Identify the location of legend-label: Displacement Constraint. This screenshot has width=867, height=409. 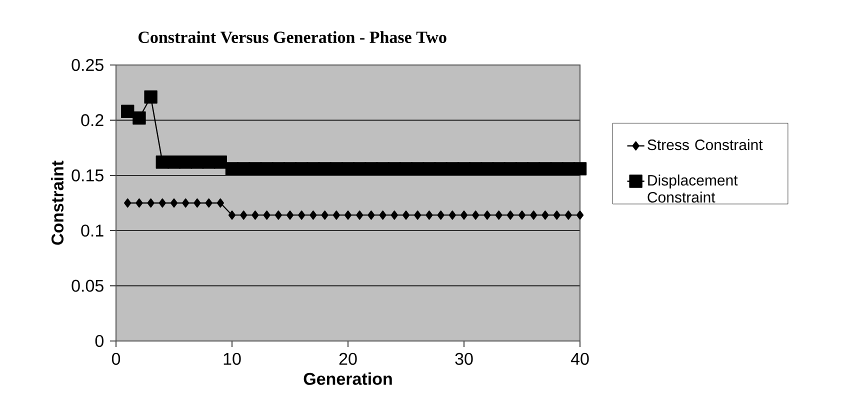
(693, 188).